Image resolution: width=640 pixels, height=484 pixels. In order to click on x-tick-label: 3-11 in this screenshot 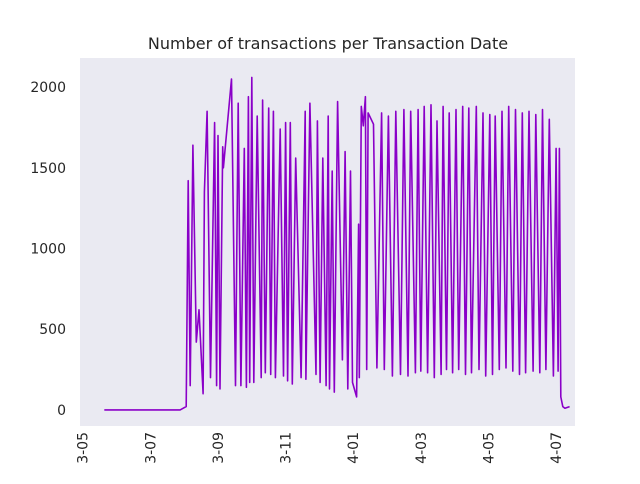, I will do `click(287, 448)`.